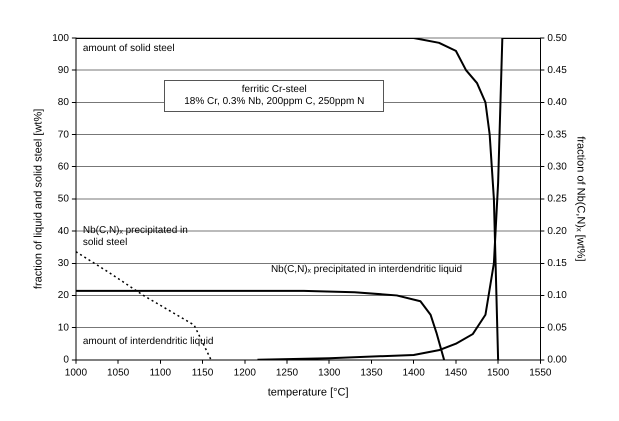 This screenshot has width=619, height=421. What do you see at coordinates (287, 373) in the screenshot?
I see `x-tick-label: 1250` at bounding box center [287, 373].